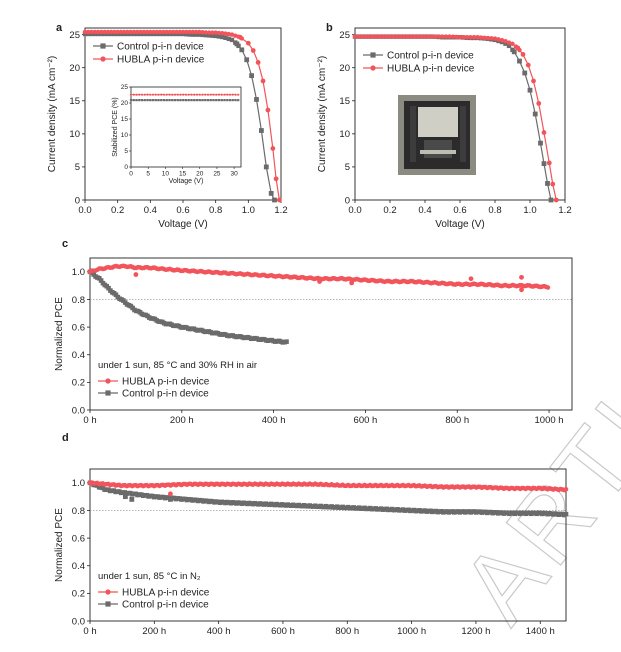 Image resolution: width=621 pixels, height=652 pixels. Describe the element at coordinates (125, 103) in the screenshot. I see `inset-y-tick-label: 20` at that location.